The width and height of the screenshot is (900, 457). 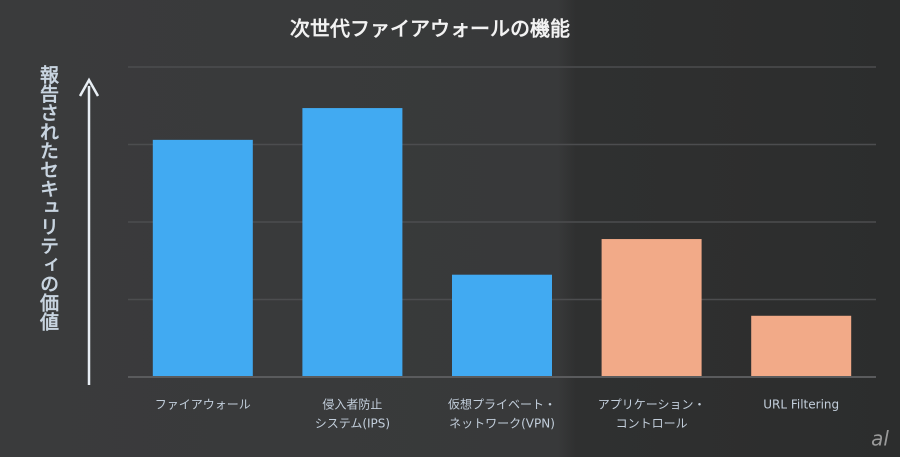 What do you see at coordinates (48, 198) in the screenshot?
I see `y-axis-label: 報告されたセキュリティの価値` at bounding box center [48, 198].